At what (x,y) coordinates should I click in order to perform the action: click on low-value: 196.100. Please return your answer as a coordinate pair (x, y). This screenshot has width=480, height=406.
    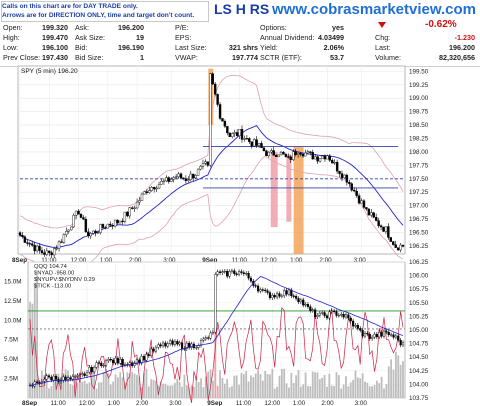
    Looking at the image, I should click on (55, 47).